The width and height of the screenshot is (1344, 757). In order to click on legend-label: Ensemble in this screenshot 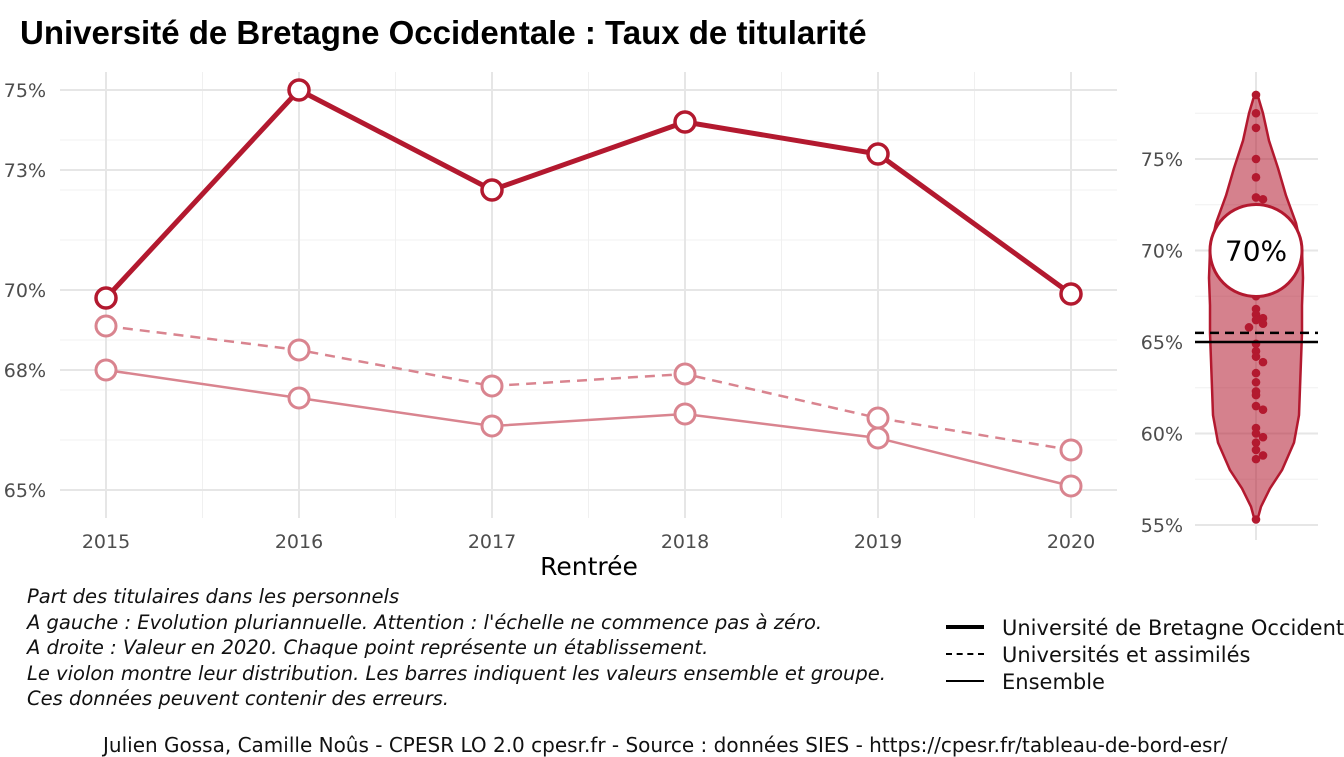, I will do `click(1053, 682)`.